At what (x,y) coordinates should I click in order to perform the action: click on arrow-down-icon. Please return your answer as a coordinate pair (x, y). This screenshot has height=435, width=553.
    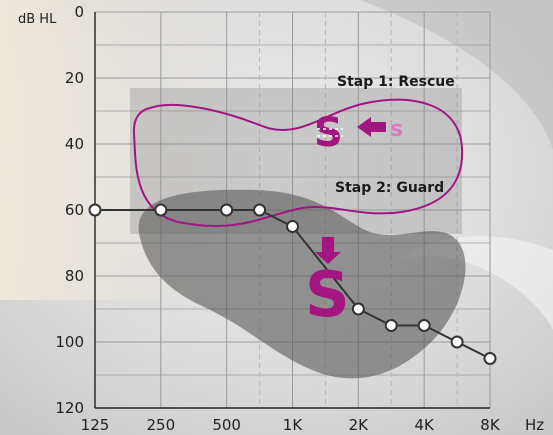
    Looking at the image, I should click on (328, 250).